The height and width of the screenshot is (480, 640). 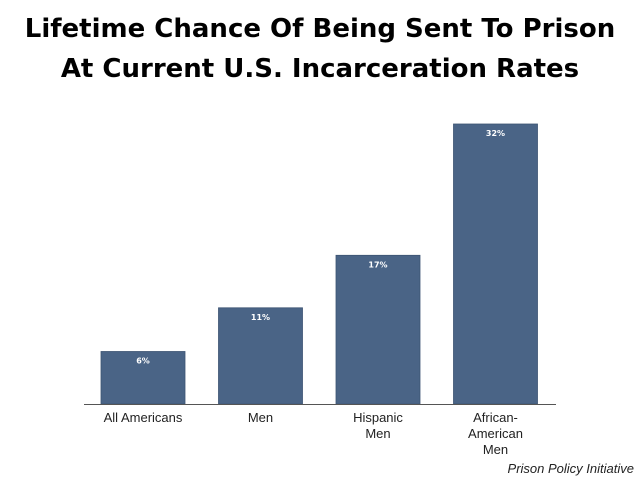 What do you see at coordinates (495, 417) in the screenshot?
I see `category-label-line: African-` at bounding box center [495, 417].